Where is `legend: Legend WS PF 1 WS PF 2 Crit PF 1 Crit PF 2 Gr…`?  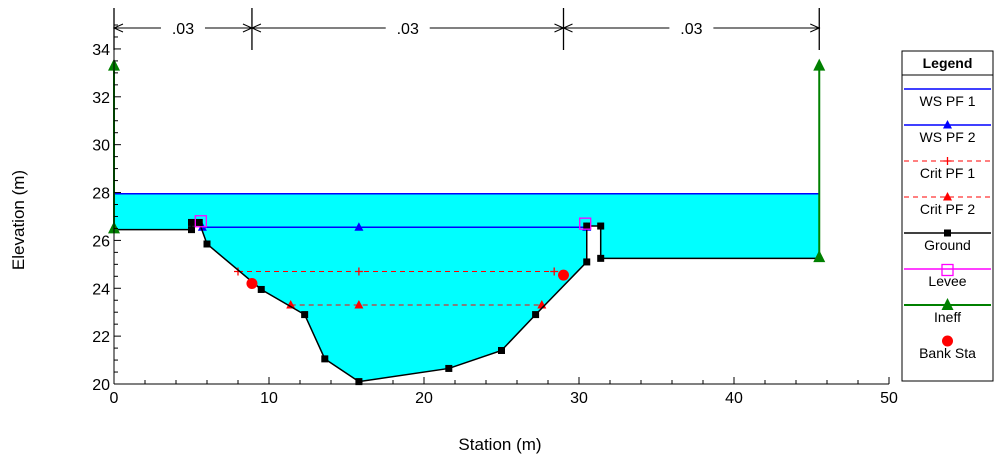
legend: Legend WS PF 1 WS PF 2 Crit PF 1 Crit PF 2 Gr… is located at coordinates (947, 216).